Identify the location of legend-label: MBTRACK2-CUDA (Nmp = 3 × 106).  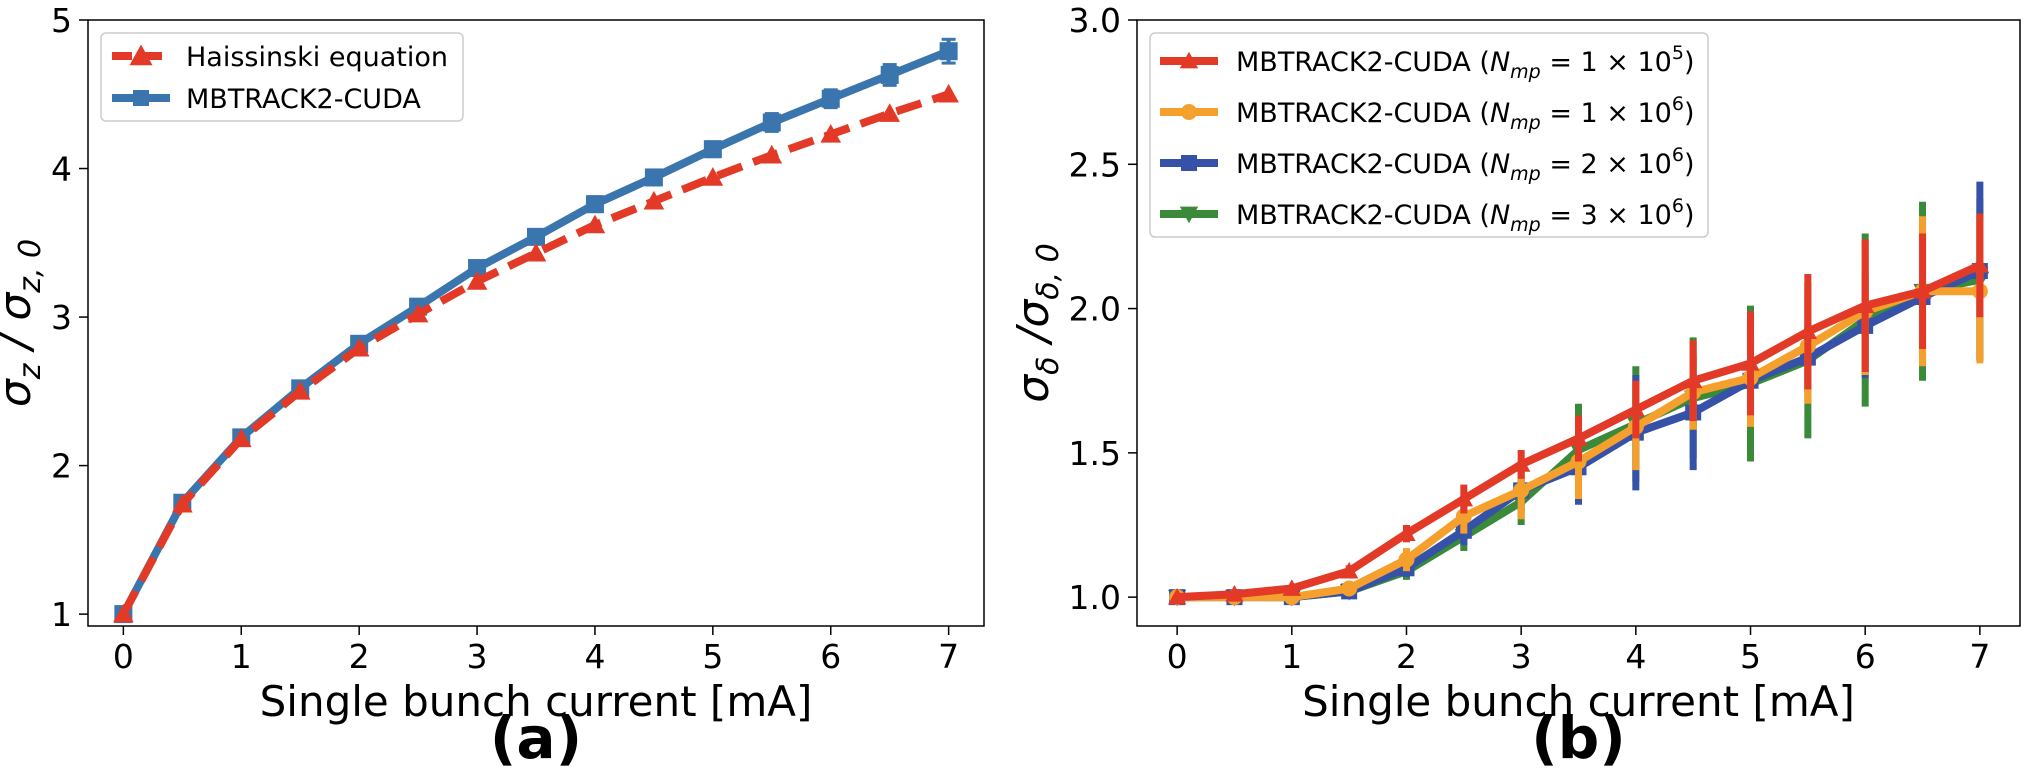
(1465, 215).